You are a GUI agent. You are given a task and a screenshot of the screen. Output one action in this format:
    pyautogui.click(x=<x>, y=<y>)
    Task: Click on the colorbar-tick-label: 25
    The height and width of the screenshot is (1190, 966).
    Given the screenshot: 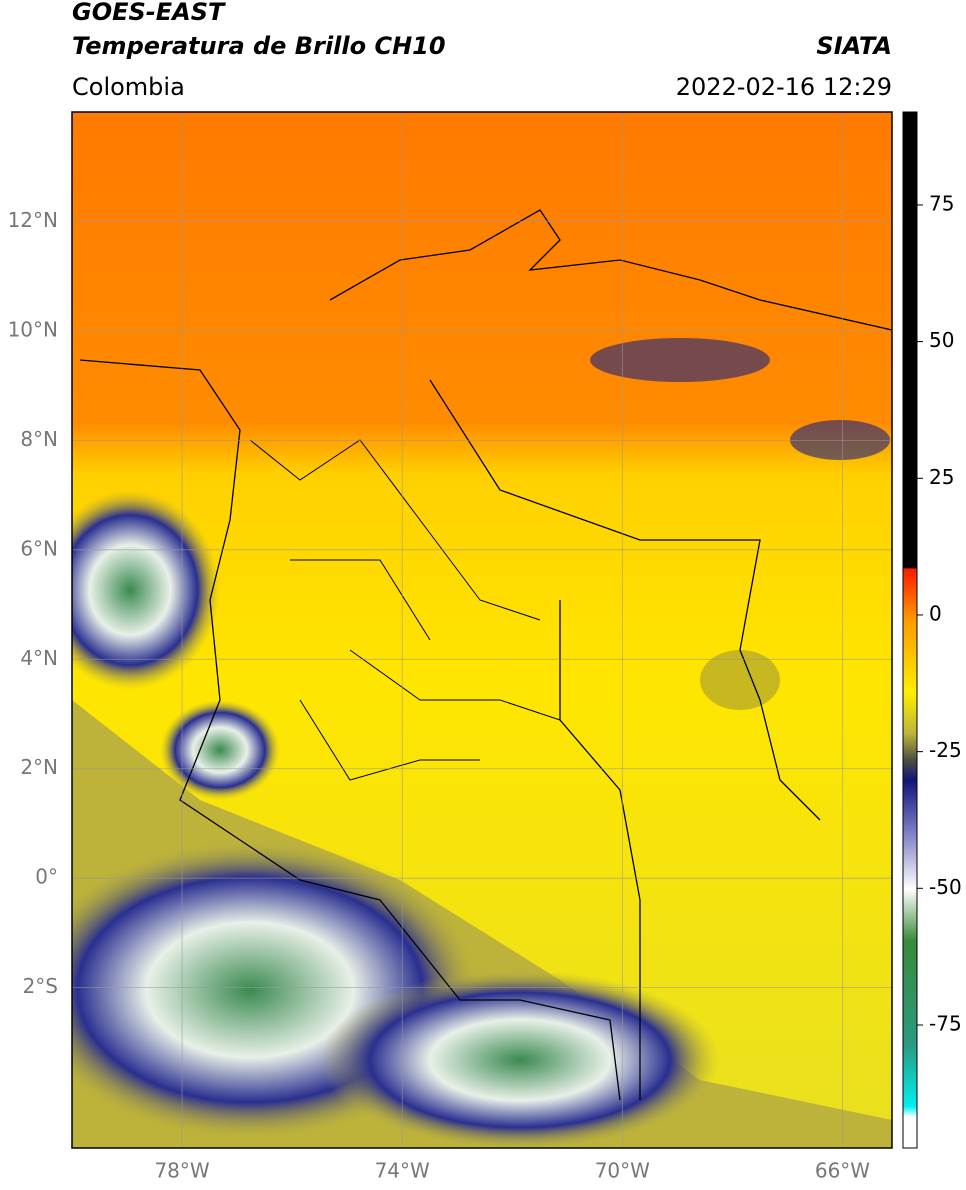 What is the action you would take?
    pyautogui.click(x=941, y=477)
    